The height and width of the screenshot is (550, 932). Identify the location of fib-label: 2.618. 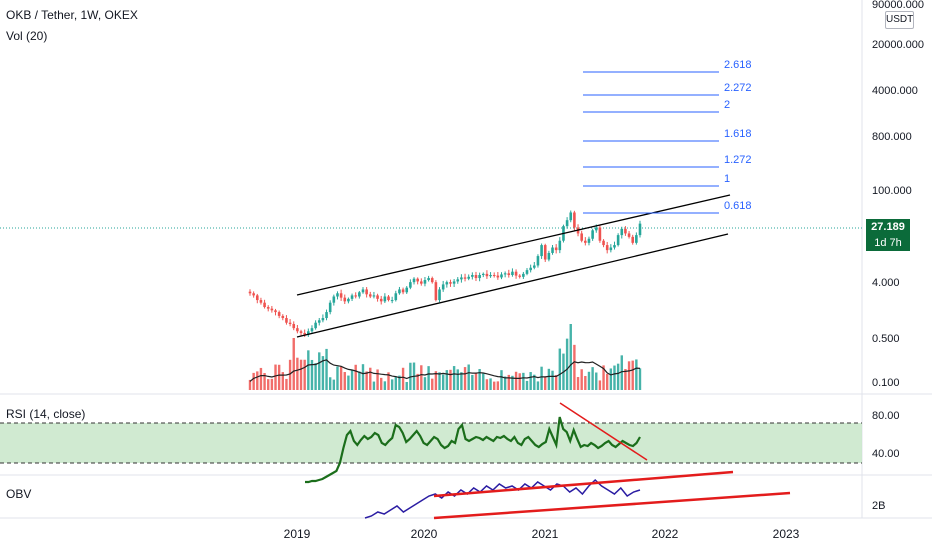
(738, 65).